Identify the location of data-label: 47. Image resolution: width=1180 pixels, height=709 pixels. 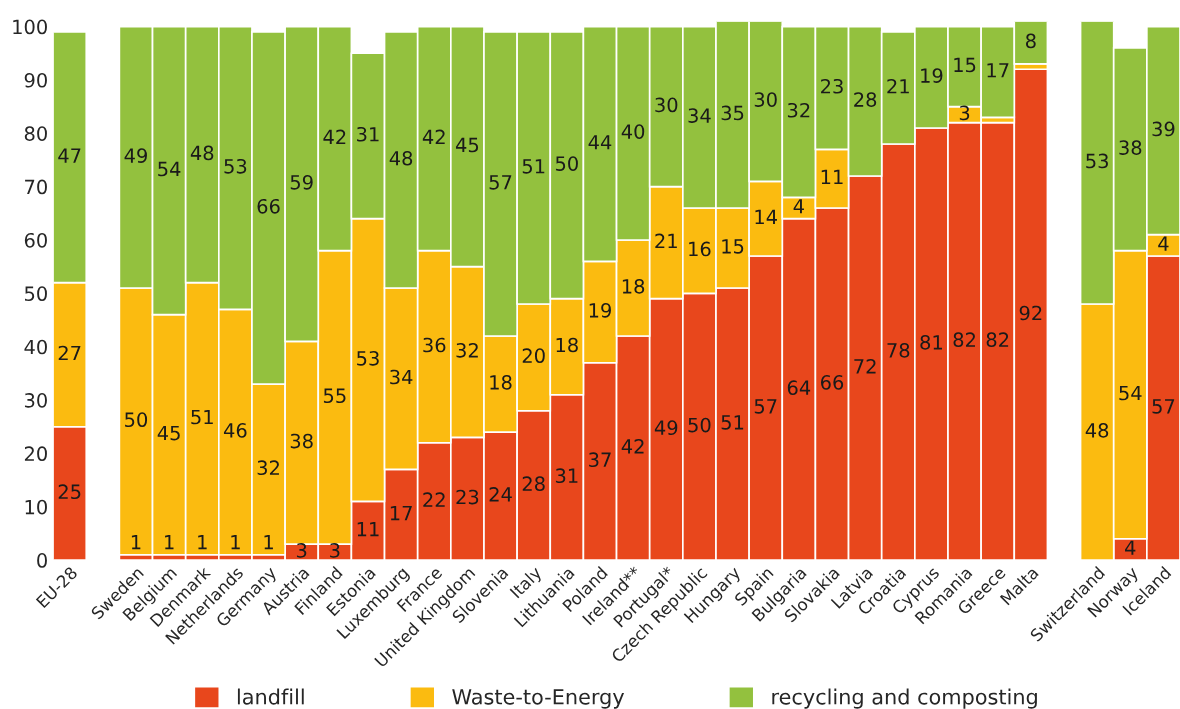
(69, 155).